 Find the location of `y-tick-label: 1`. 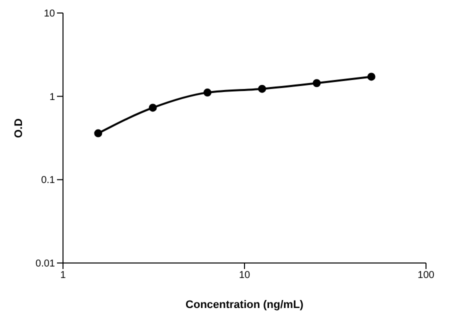

y-tick-label: 1 is located at coordinates (52, 97).